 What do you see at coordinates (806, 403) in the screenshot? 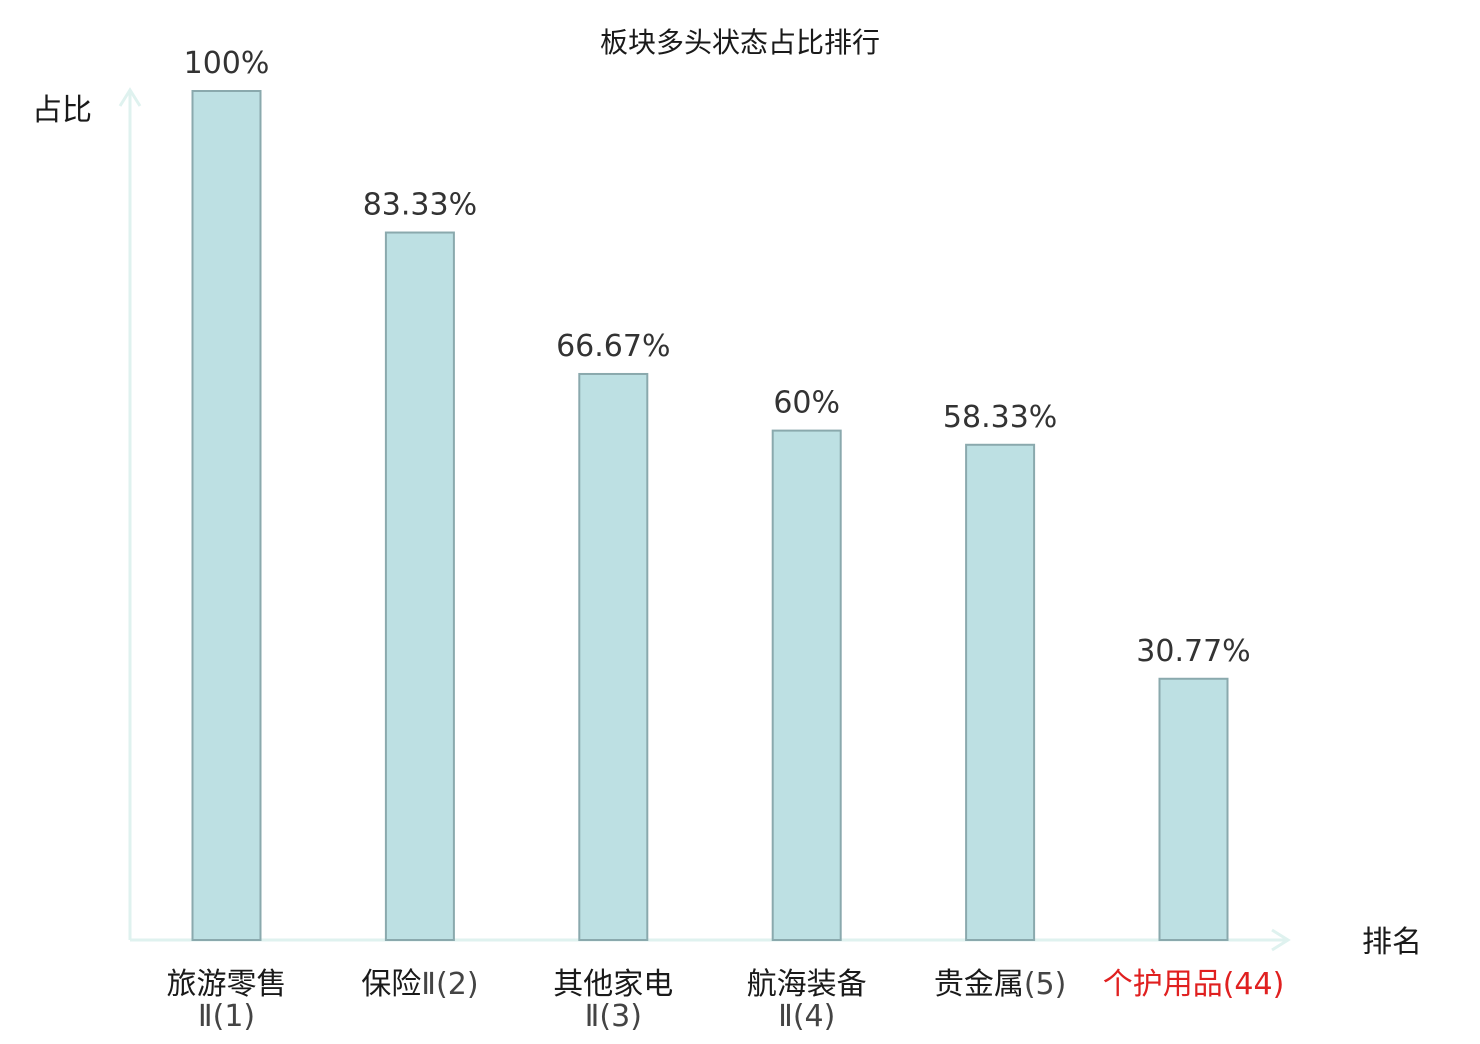
I see `value-label: 60%` at bounding box center [806, 403].